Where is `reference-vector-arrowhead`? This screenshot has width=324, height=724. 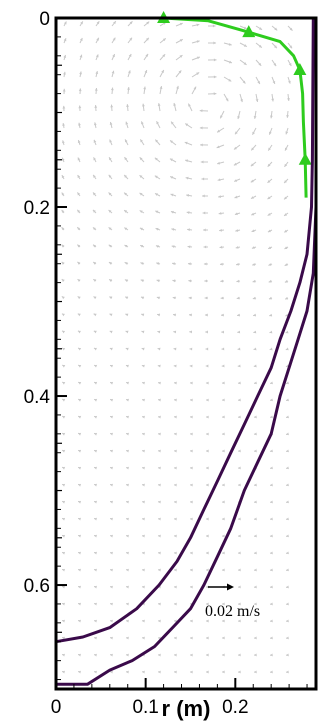 reference-vector-arrowhead is located at coordinates (230, 587).